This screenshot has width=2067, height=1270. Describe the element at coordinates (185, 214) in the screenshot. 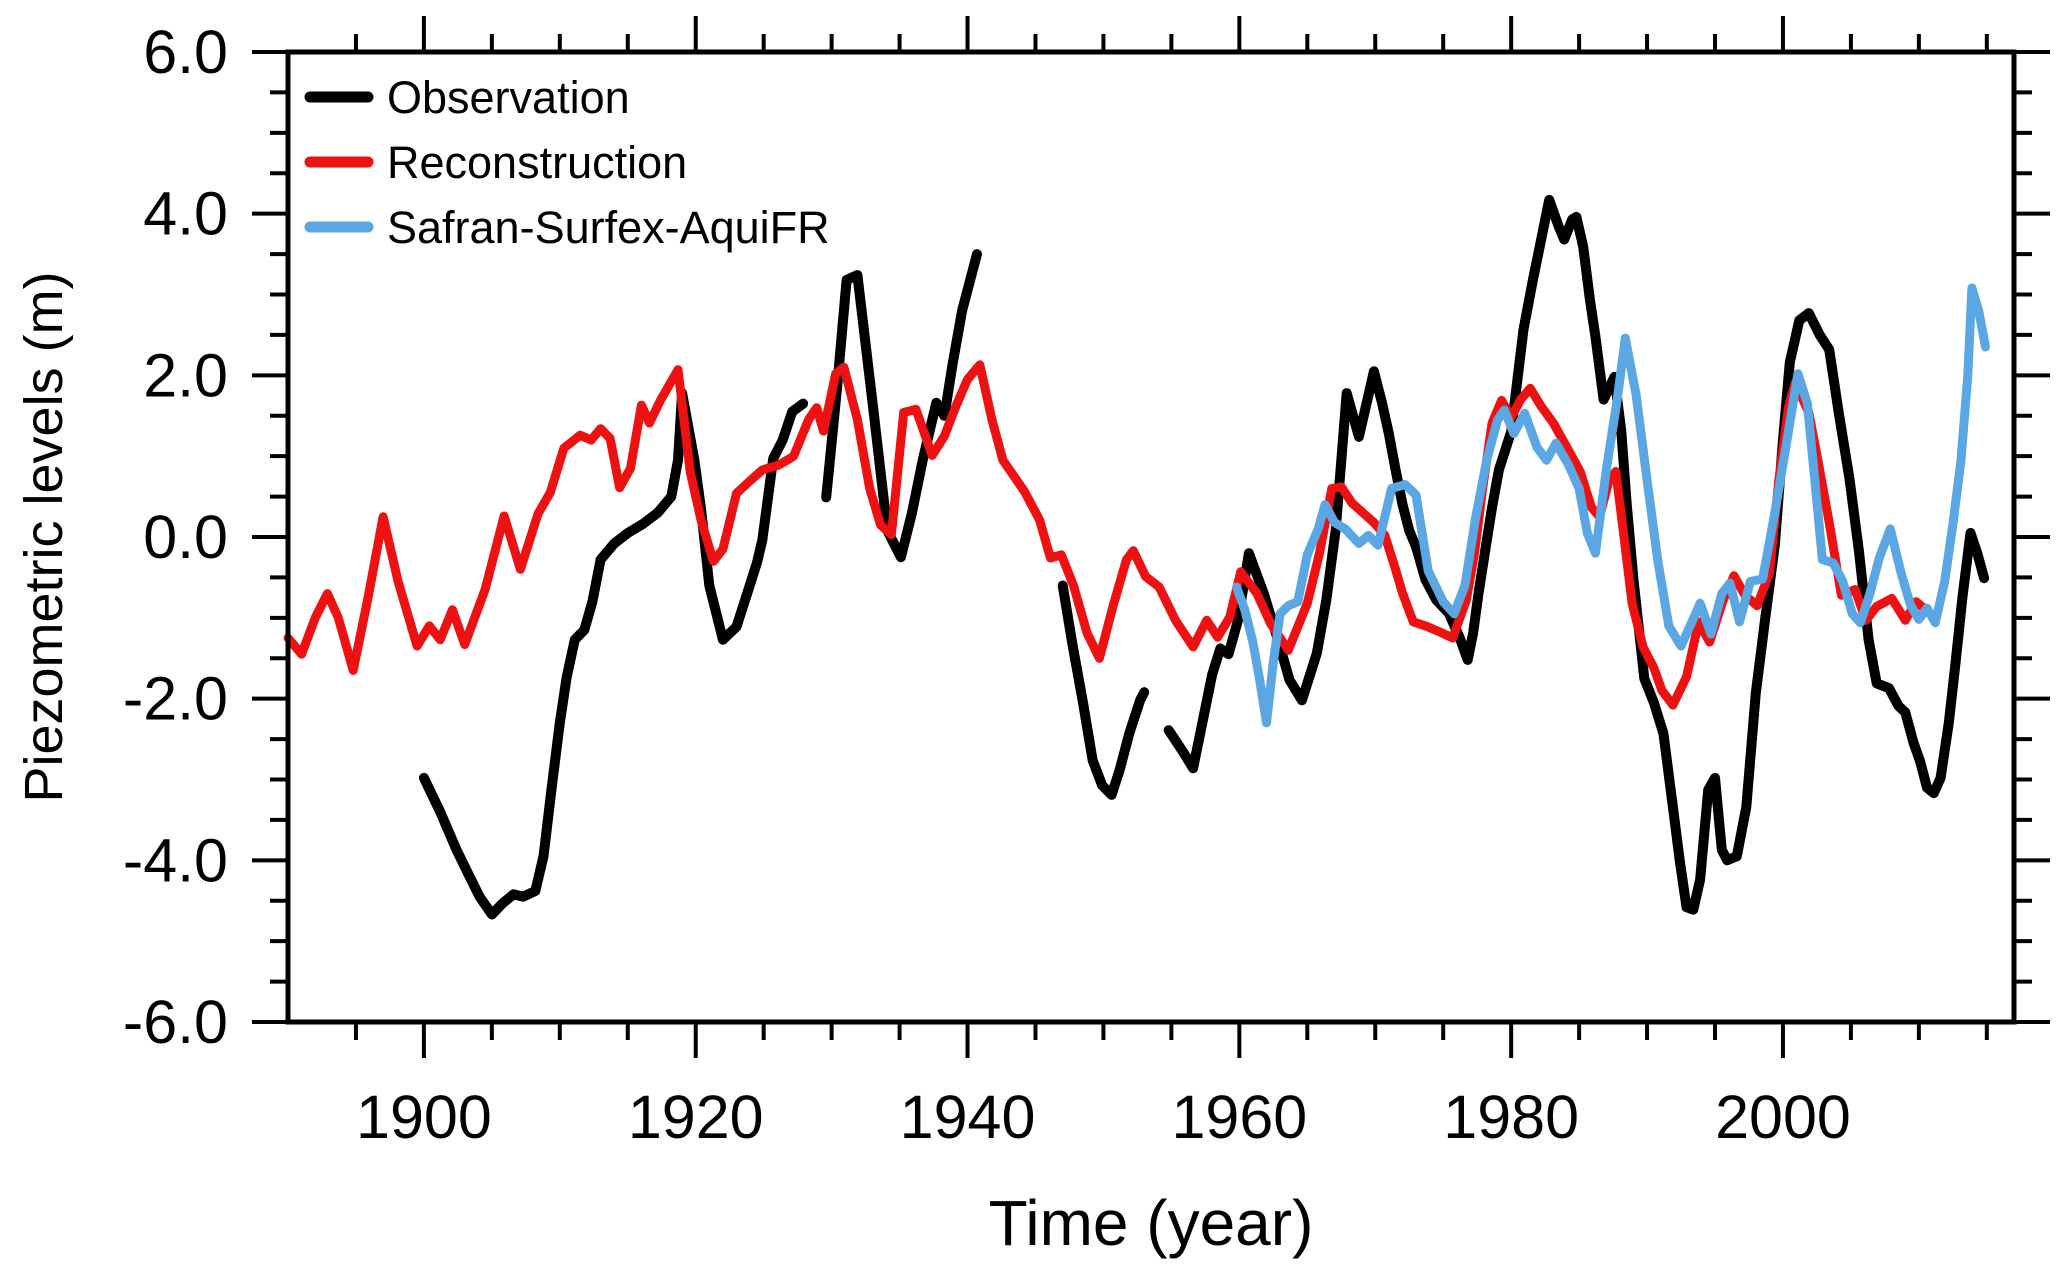

I see `y-tick-label: 4.0` at that location.